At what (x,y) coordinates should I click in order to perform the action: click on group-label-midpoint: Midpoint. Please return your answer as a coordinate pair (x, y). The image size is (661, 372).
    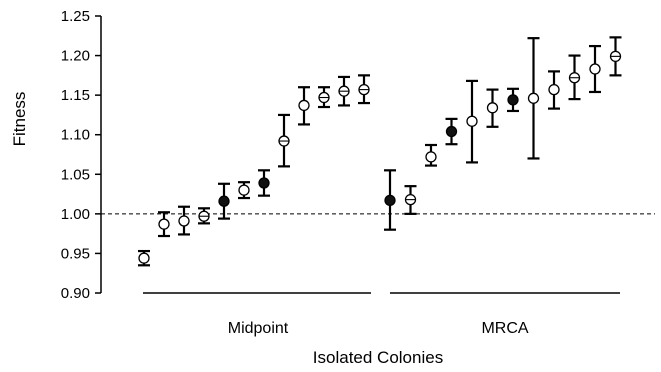
    Looking at the image, I should click on (258, 328).